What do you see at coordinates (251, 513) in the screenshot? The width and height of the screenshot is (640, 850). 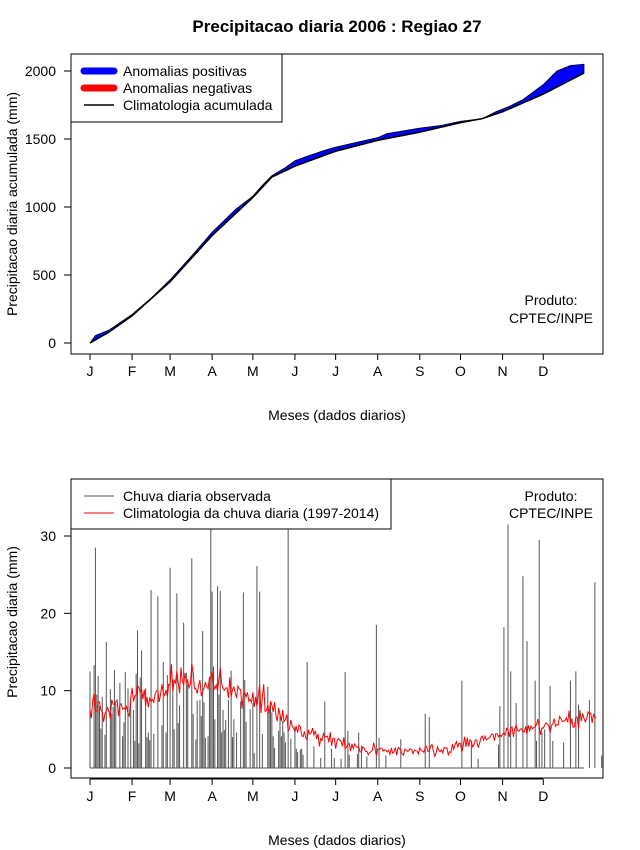 I see `legend-label-daily-climatology: Climatologia da chuva diaria (1997-2014)` at bounding box center [251, 513].